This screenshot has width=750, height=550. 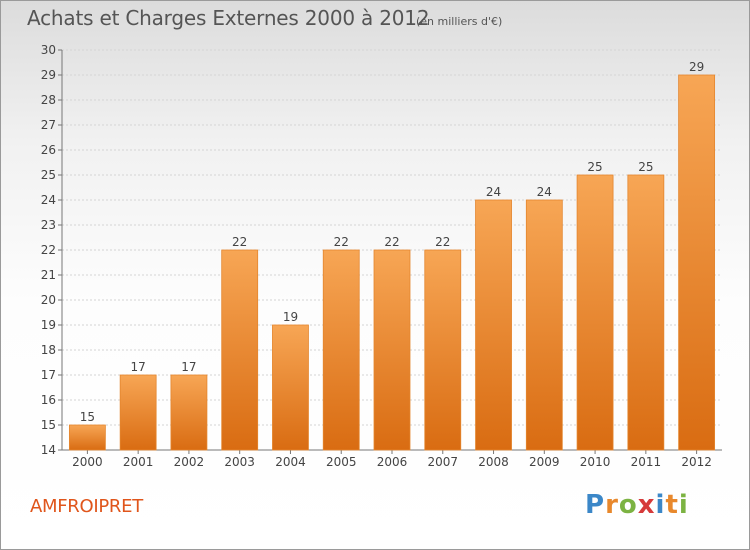 I want to click on y-tick-label: 19, so click(x=48, y=325).